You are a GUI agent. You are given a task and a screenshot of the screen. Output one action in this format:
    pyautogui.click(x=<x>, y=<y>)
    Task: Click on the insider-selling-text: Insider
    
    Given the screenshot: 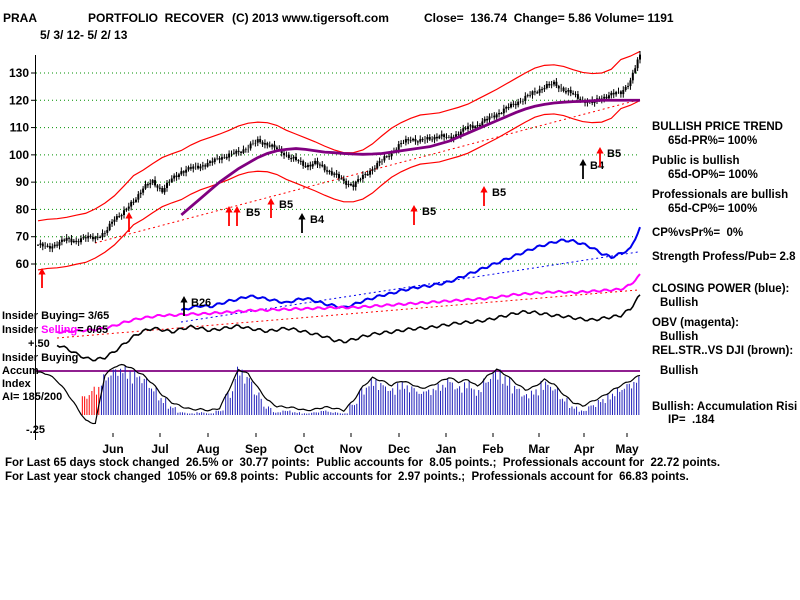 What is the action you would take?
    pyautogui.click(x=22, y=330)
    